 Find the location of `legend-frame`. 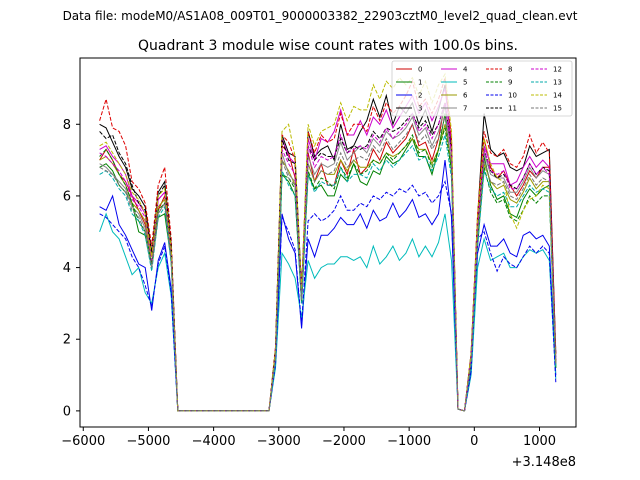

legend-frame is located at coordinates (482, 88).